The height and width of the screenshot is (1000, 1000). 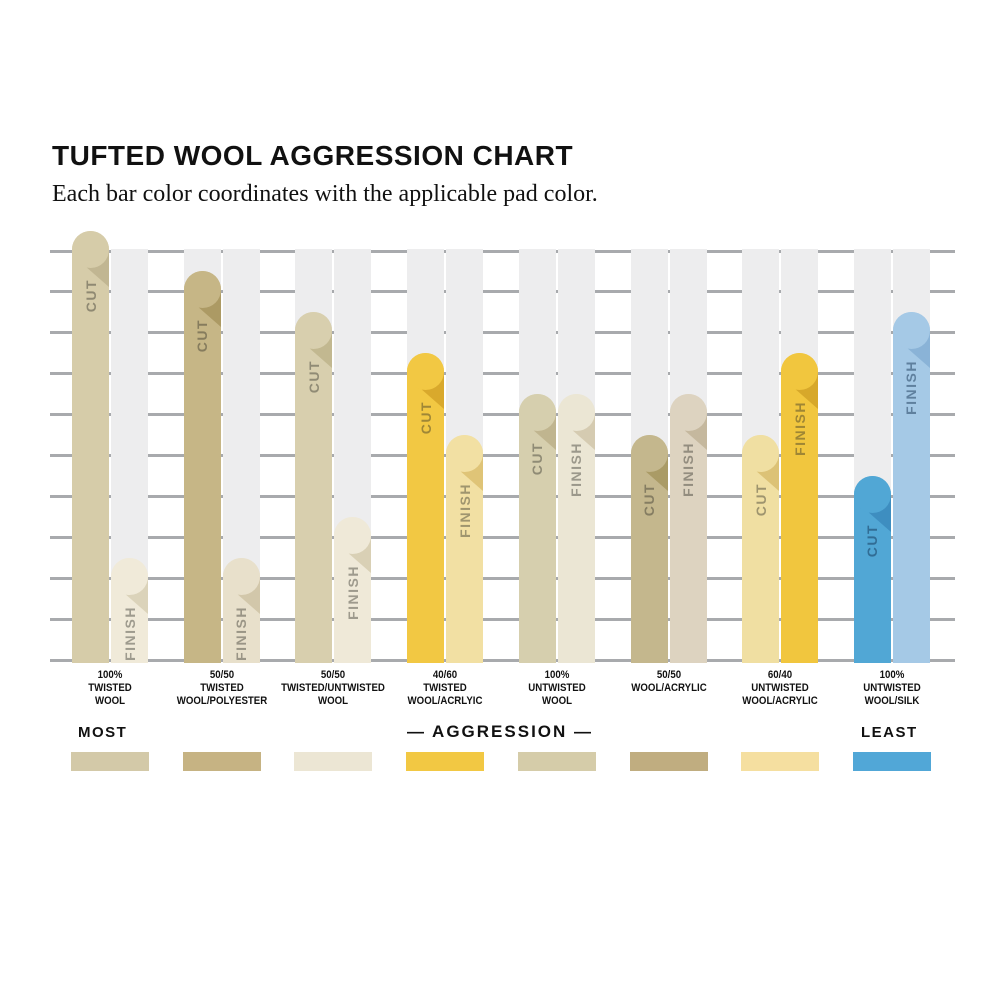 I want to click on group-label: 100% UNTWISTED WOOL/SILK, so click(x=892, y=688).